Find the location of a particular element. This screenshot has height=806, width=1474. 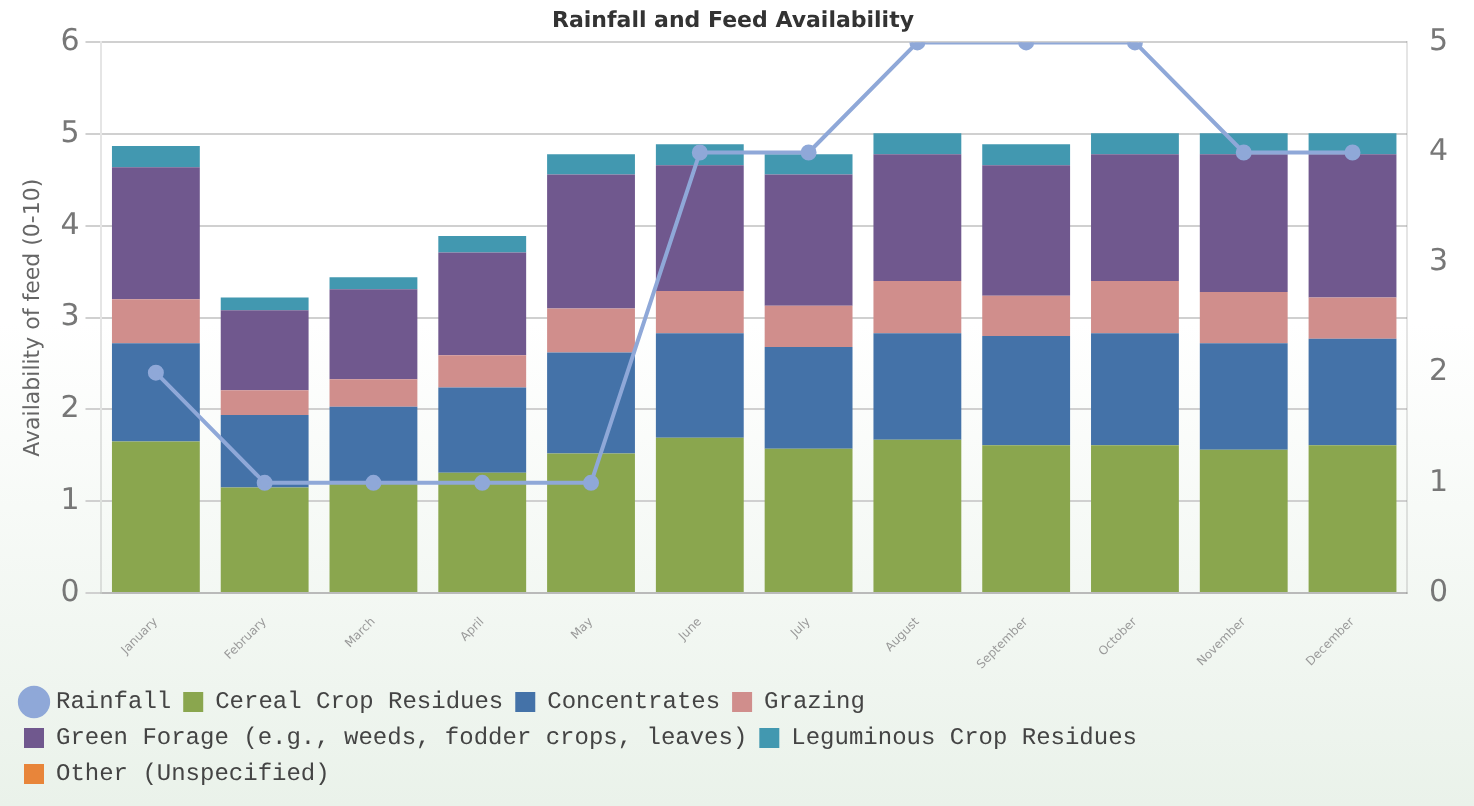

legend-label: Cereal Crop Residues is located at coordinates (359, 702).